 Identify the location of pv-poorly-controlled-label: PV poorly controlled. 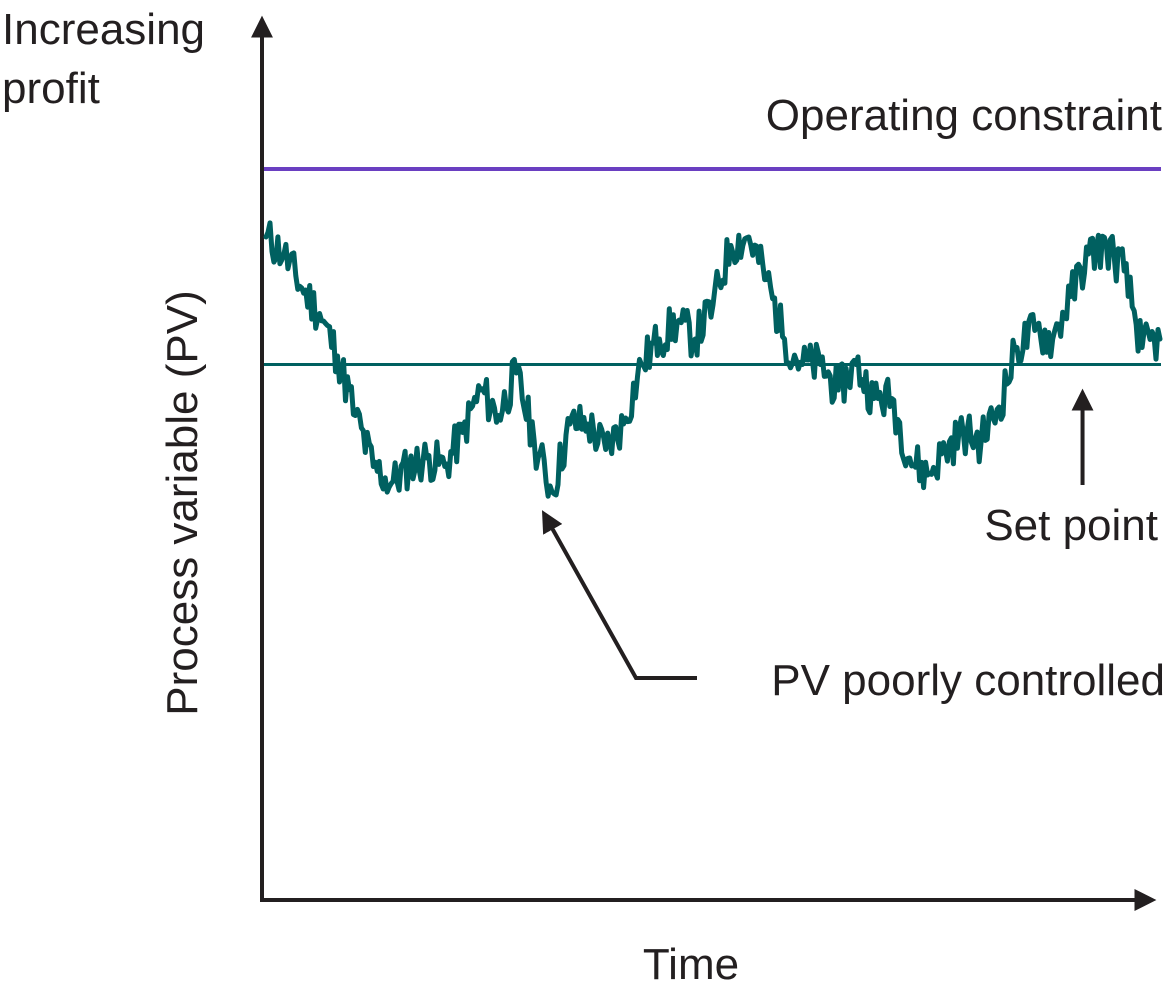
(968, 680).